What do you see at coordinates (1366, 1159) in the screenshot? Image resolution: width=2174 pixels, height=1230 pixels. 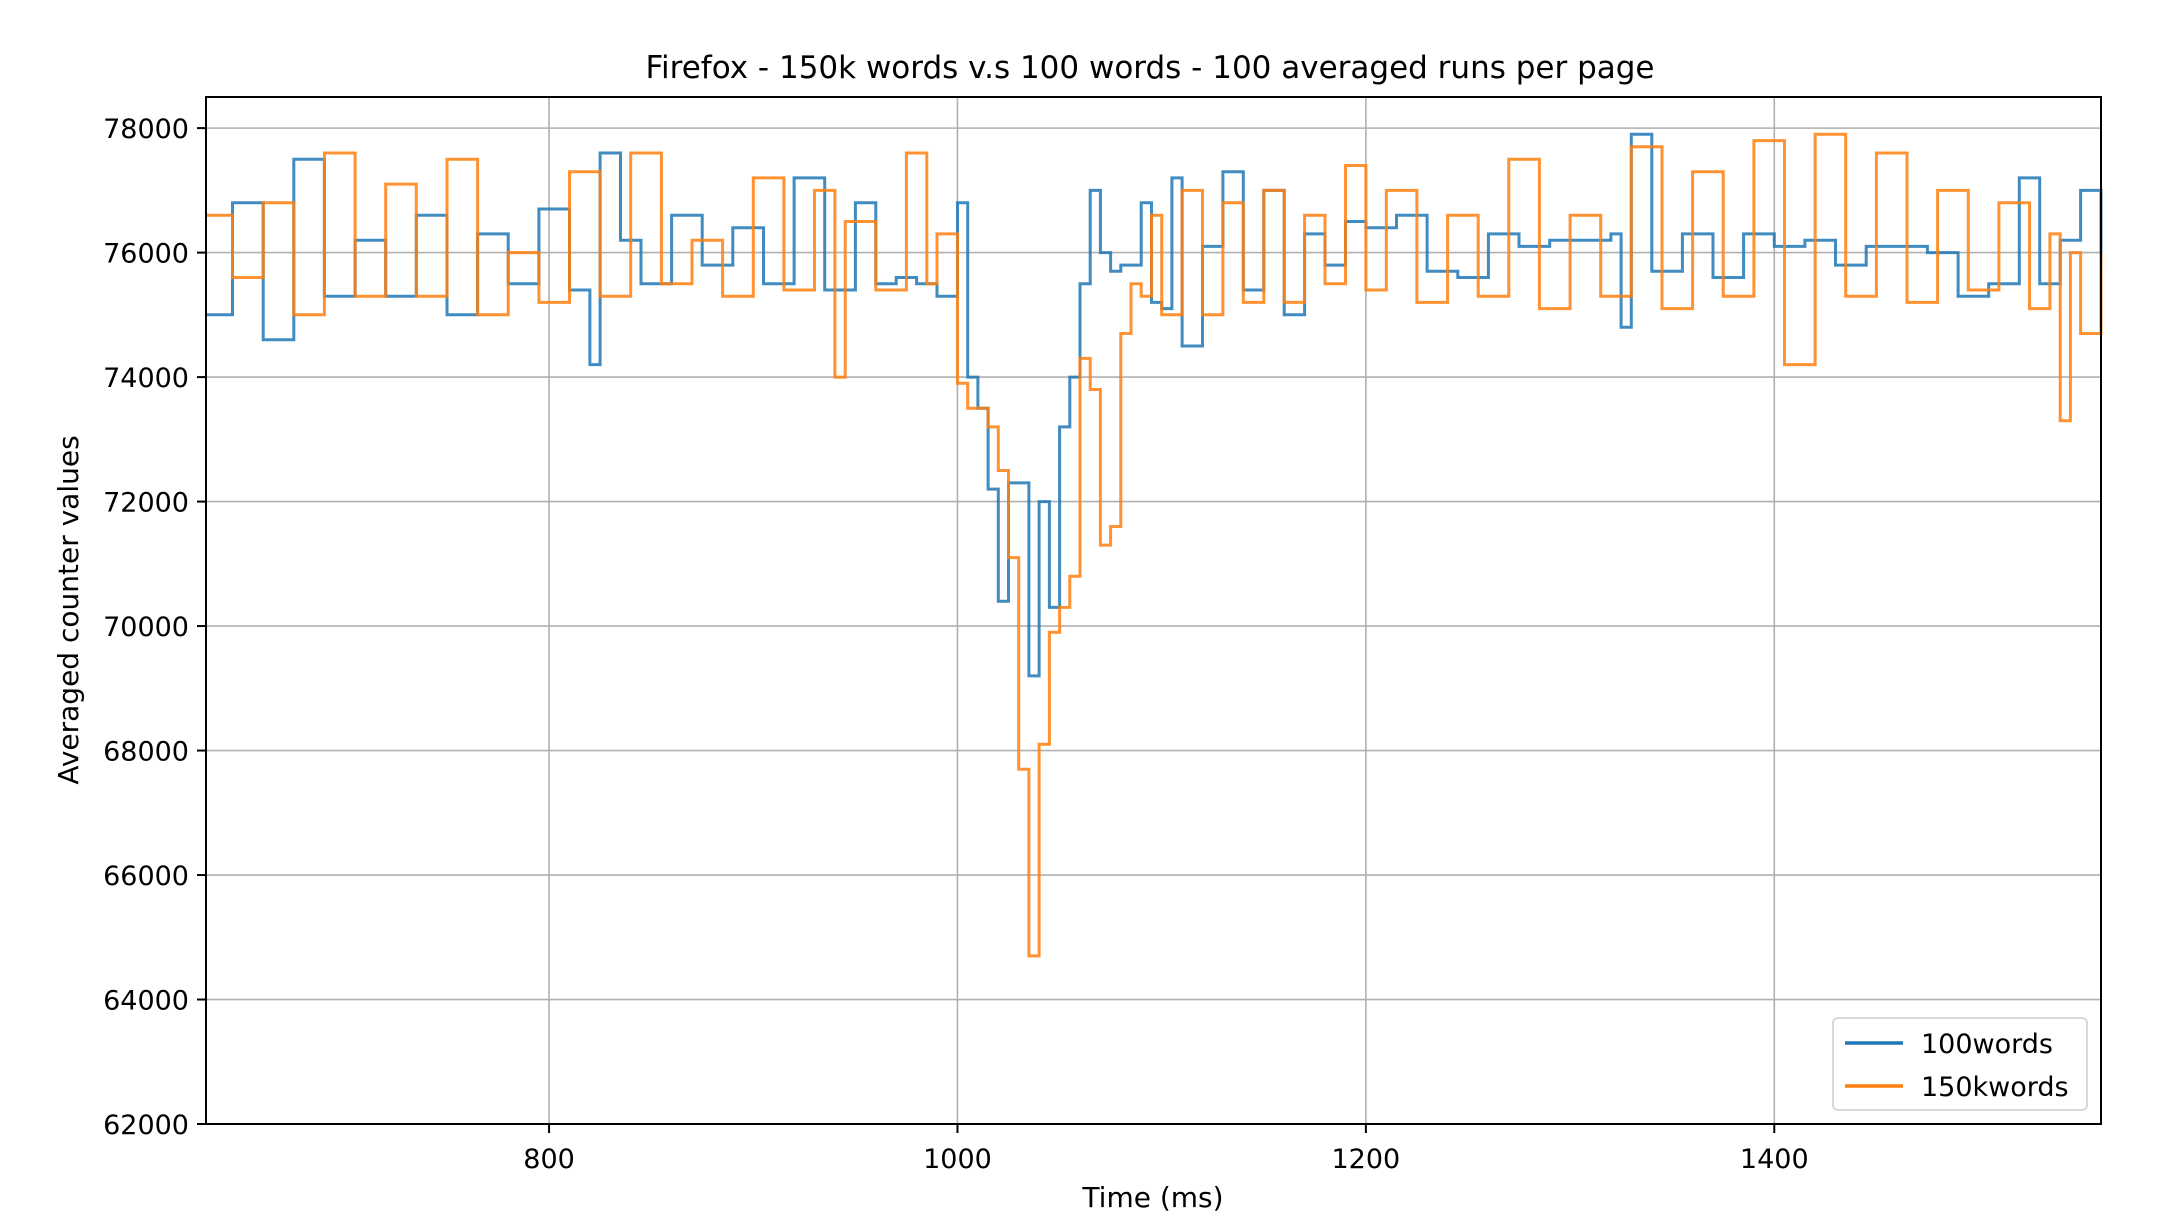 I see `x-tick-label: 1200` at bounding box center [1366, 1159].